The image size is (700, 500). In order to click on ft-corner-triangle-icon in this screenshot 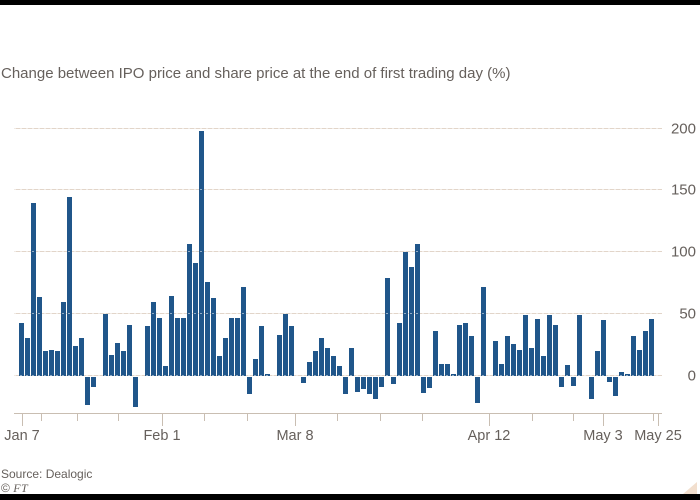, I will do `click(690, 488)`.